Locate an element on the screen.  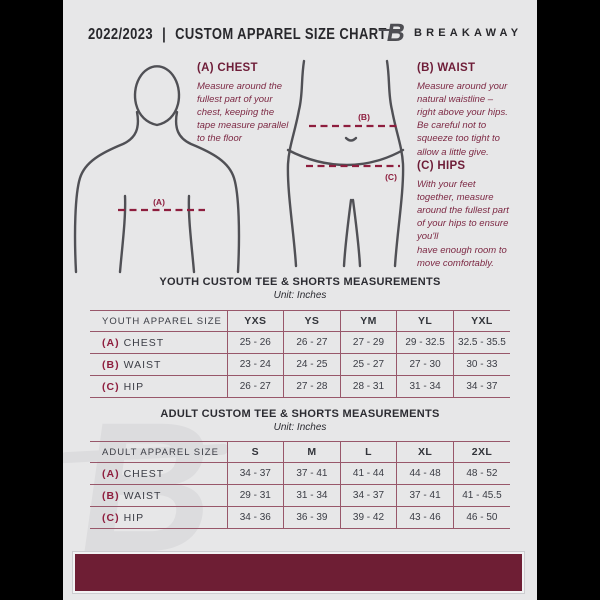
youth-col-yxl: YXL is located at coordinates (481, 321).